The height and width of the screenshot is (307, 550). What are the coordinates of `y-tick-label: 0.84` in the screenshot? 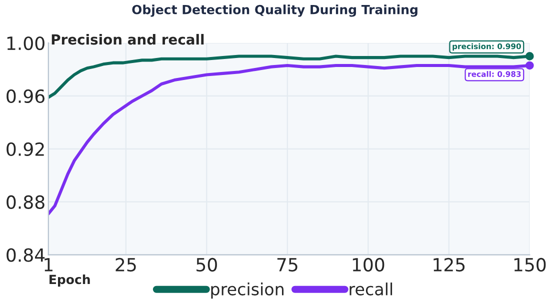 It's located at (25, 255).